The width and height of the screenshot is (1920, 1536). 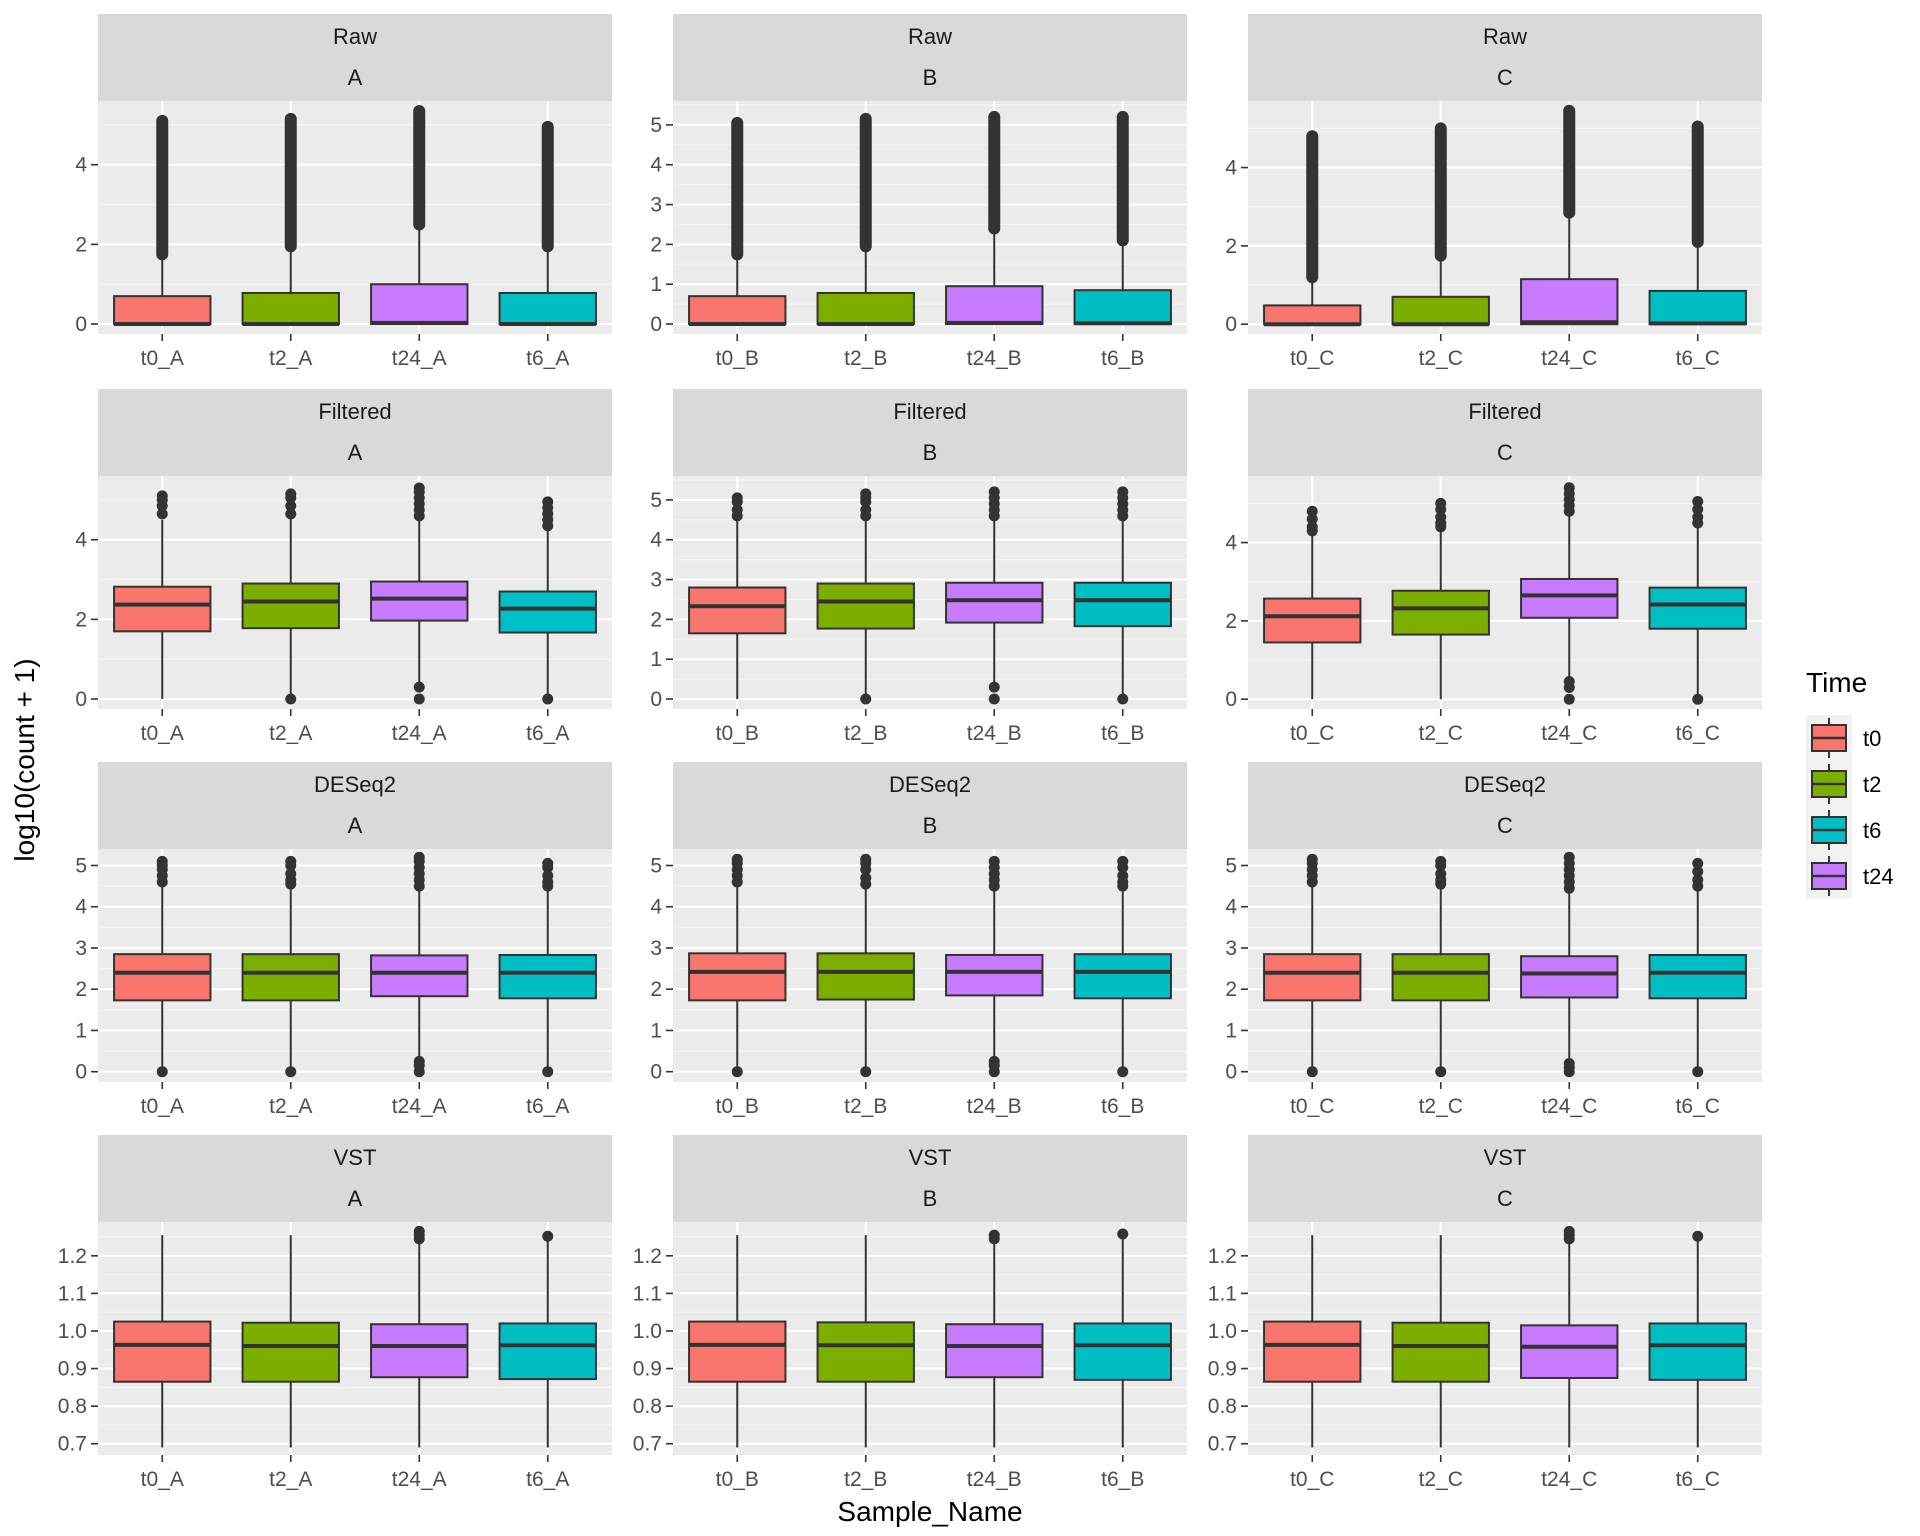 I want to click on x-tick-label: t6_C, so click(x=1698, y=1106).